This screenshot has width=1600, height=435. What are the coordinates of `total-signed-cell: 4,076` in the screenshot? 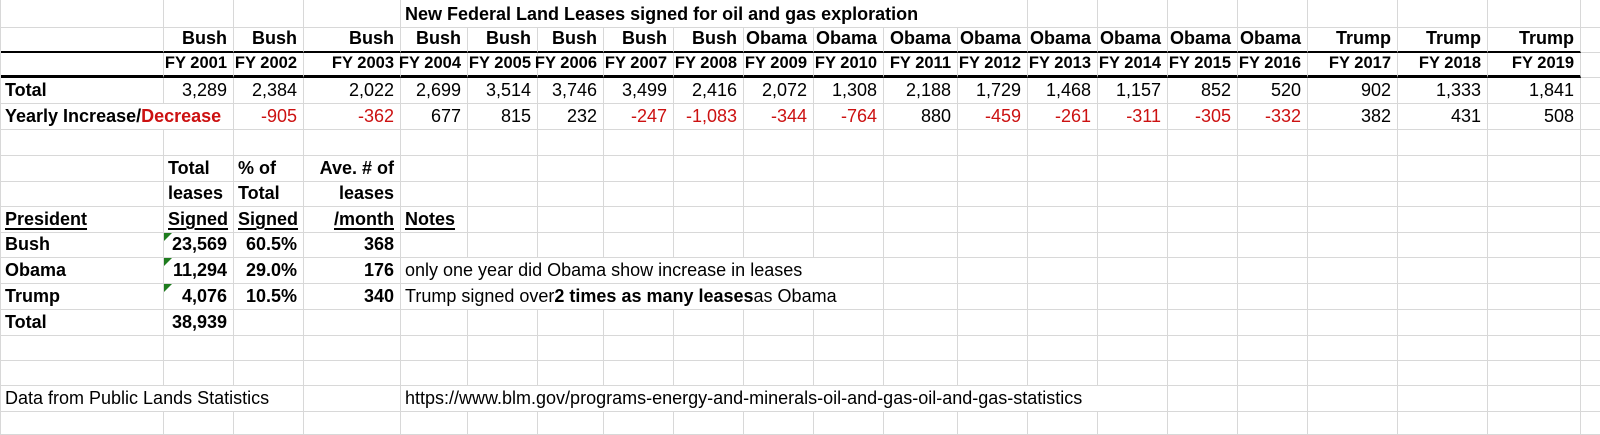 It's located at (199, 297).